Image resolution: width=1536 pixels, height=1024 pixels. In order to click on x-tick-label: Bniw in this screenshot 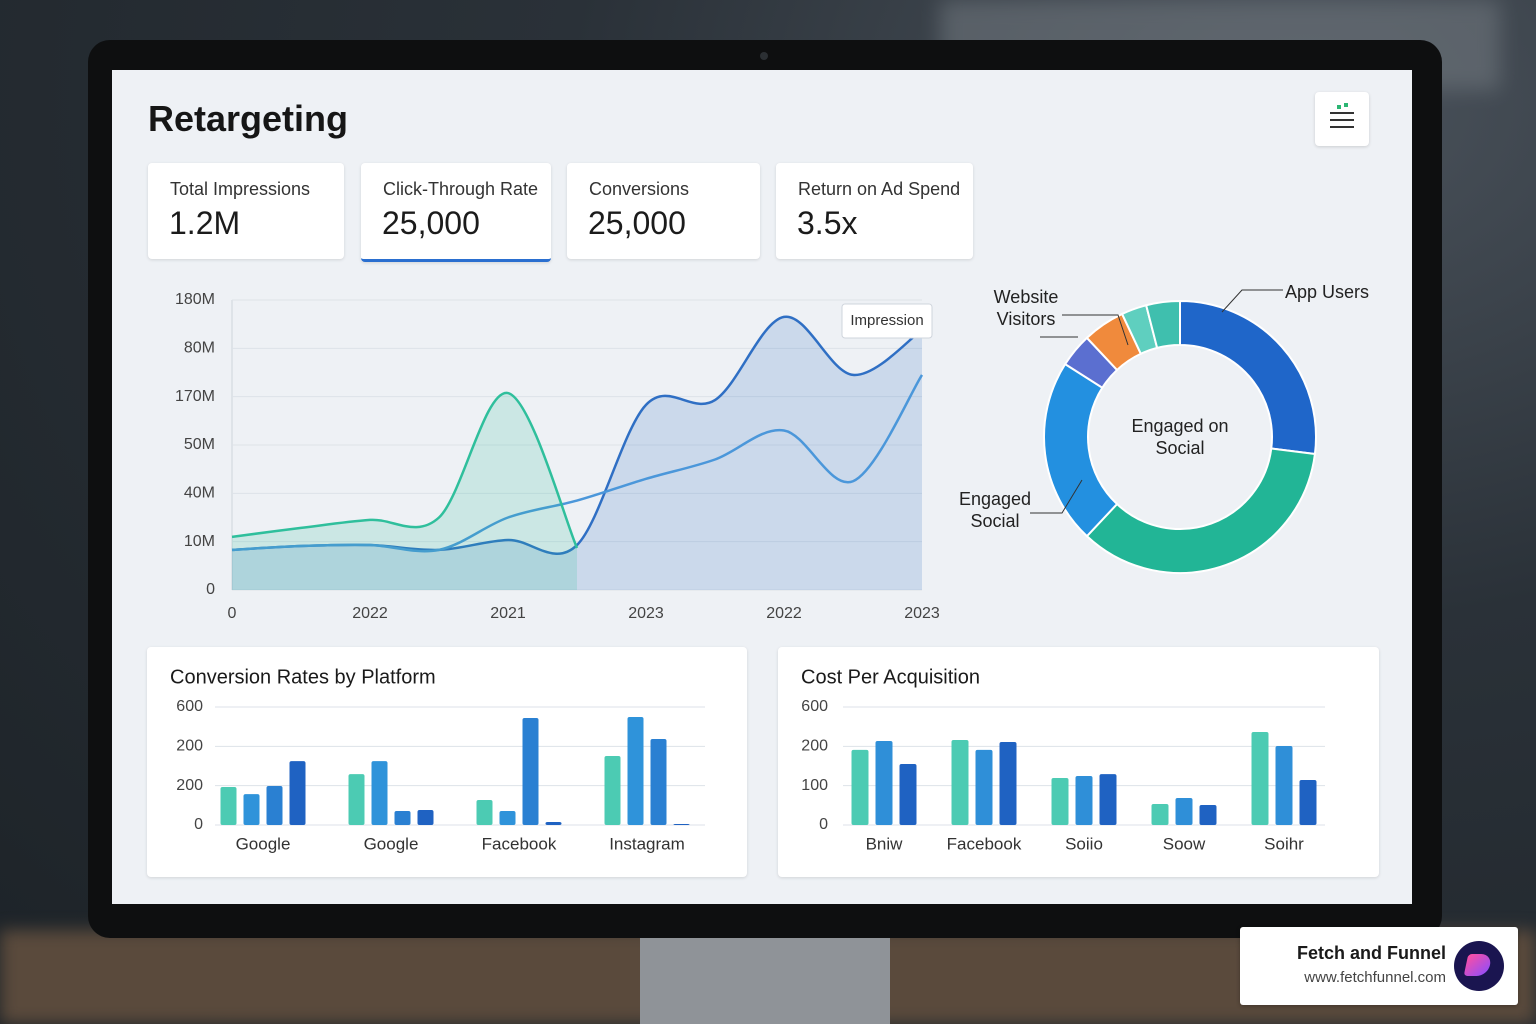, I will do `click(885, 843)`.